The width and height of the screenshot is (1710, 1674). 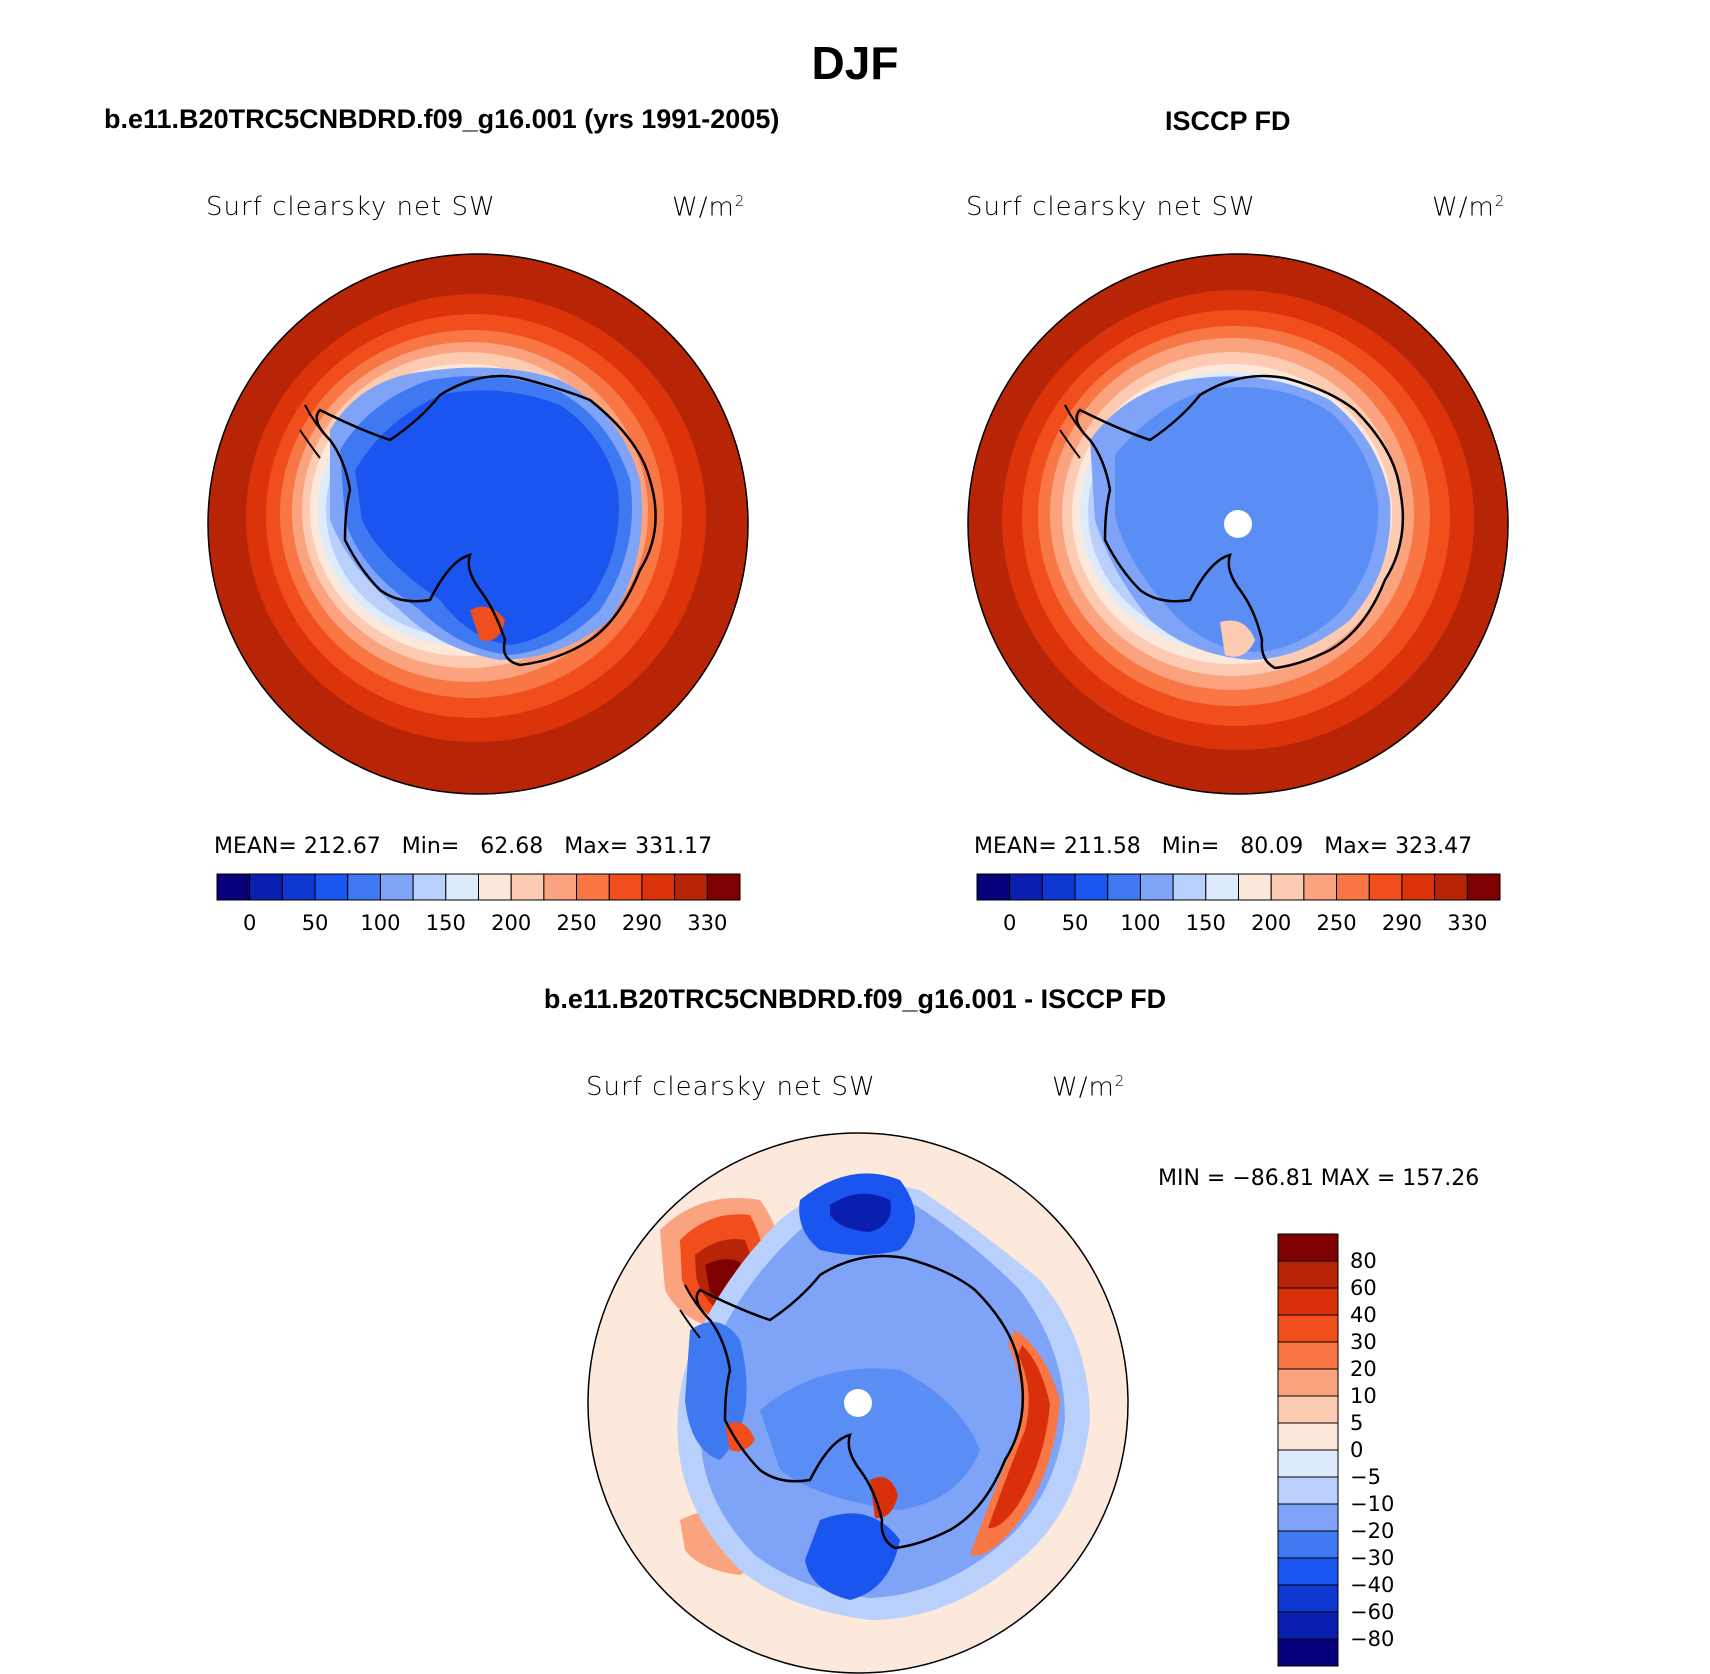 What do you see at coordinates (1372, 1639) in the screenshot?
I see `colorbar-tick-label: −80` at bounding box center [1372, 1639].